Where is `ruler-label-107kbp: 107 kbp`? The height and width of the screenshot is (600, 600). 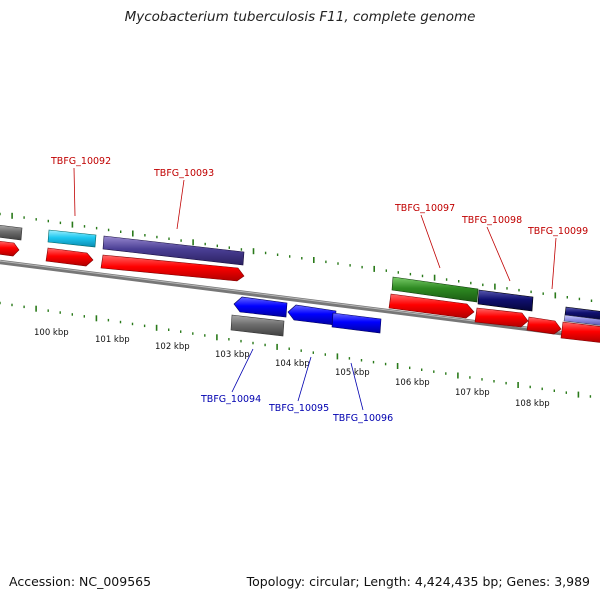 ruler-label-107kbp: 107 kbp is located at coordinates (472, 393).